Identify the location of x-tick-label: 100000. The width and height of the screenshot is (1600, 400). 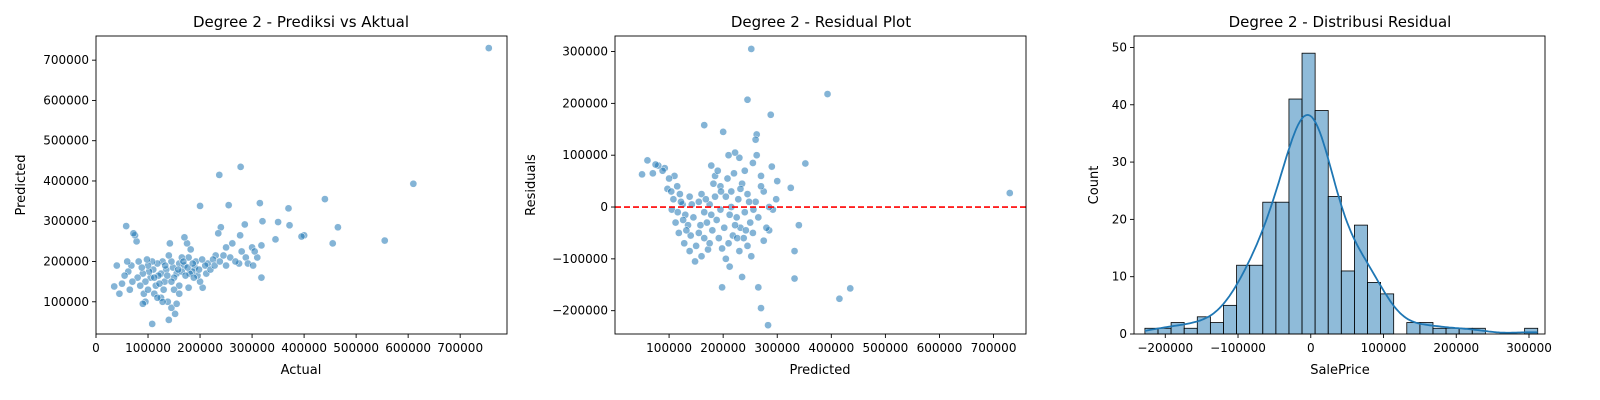
(669, 348).